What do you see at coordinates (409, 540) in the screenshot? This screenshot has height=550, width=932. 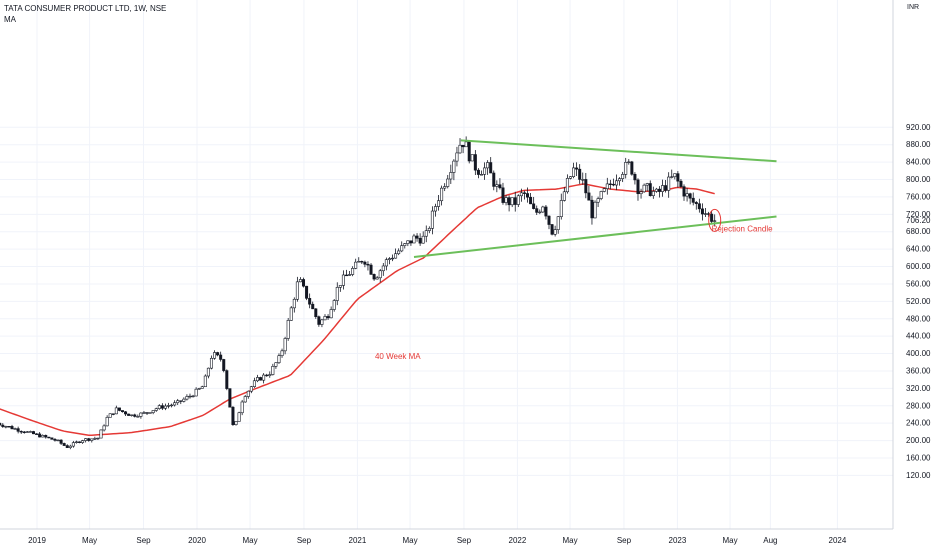 I see `x-tick-label: May` at bounding box center [409, 540].